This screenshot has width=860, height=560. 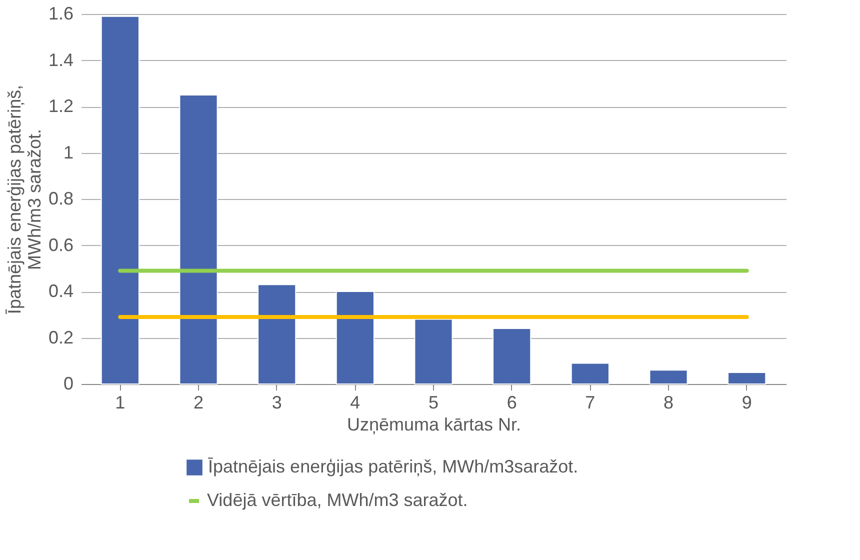 I want to click on x-tick-label: 2, so click(x=198, y=402).